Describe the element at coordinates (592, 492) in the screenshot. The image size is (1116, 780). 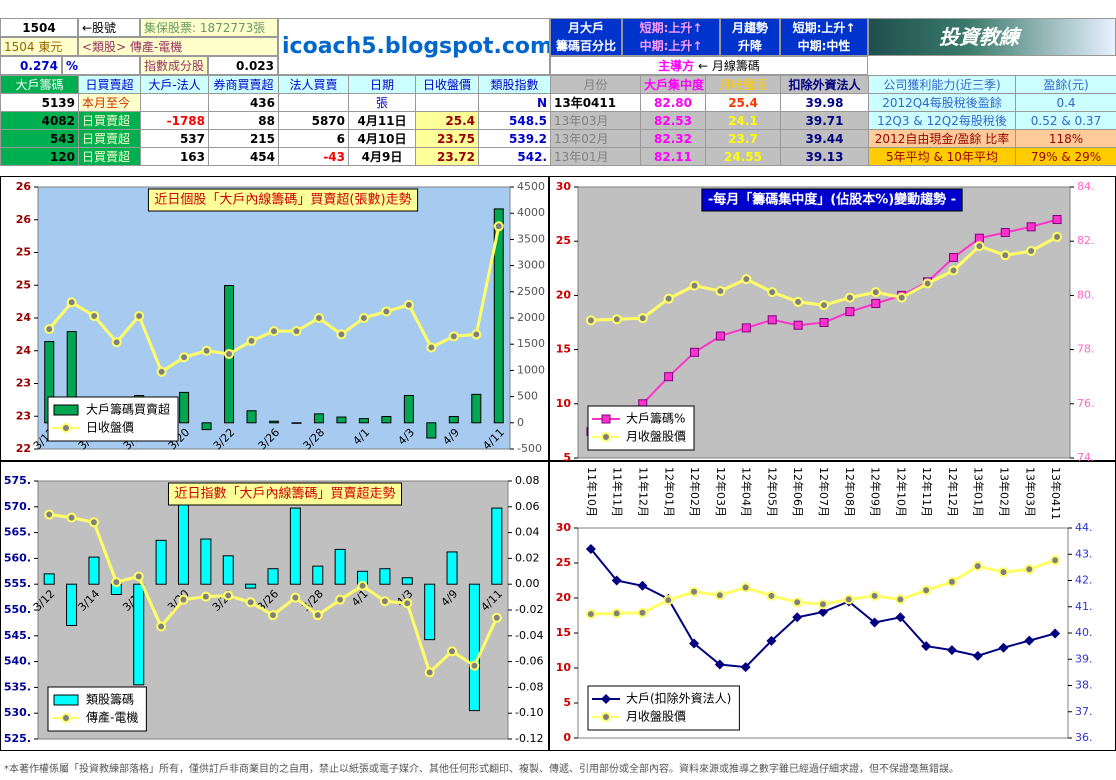
I see `x-tick-label: 11年10月` at that location.